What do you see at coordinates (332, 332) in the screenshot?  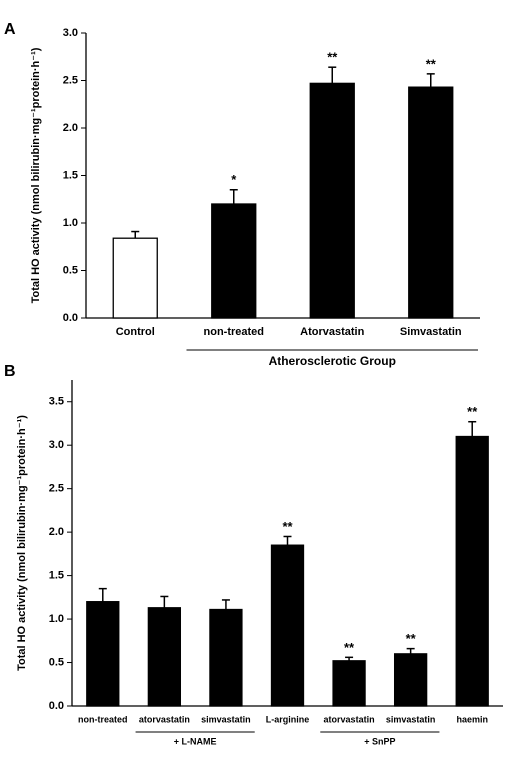 I see `x-tick-label: Atorvastatin` at bounding box center [332, 332].